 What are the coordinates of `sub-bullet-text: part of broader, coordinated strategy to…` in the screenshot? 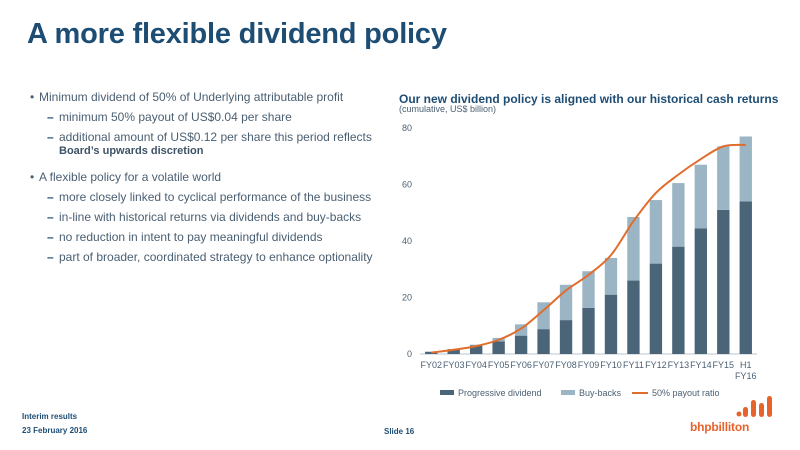 It's located at (216, 257).